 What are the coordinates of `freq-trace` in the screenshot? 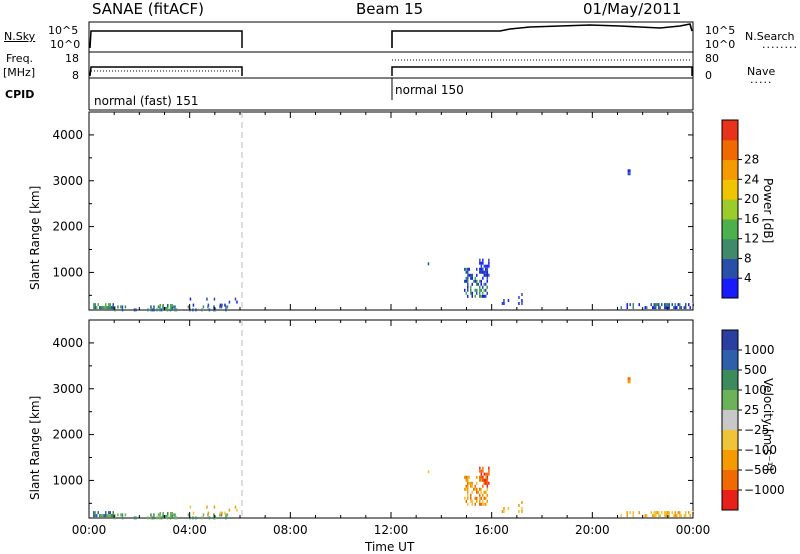 It's located at (166, 71).